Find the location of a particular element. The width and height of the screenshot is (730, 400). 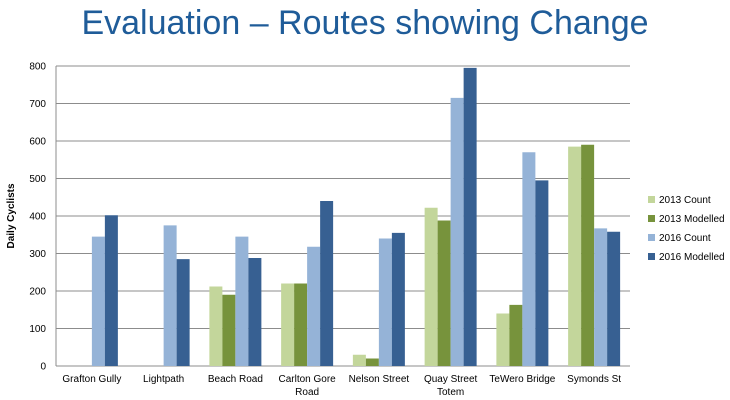

x-tick-label: Beach Road is located at coordinates (235, 379).